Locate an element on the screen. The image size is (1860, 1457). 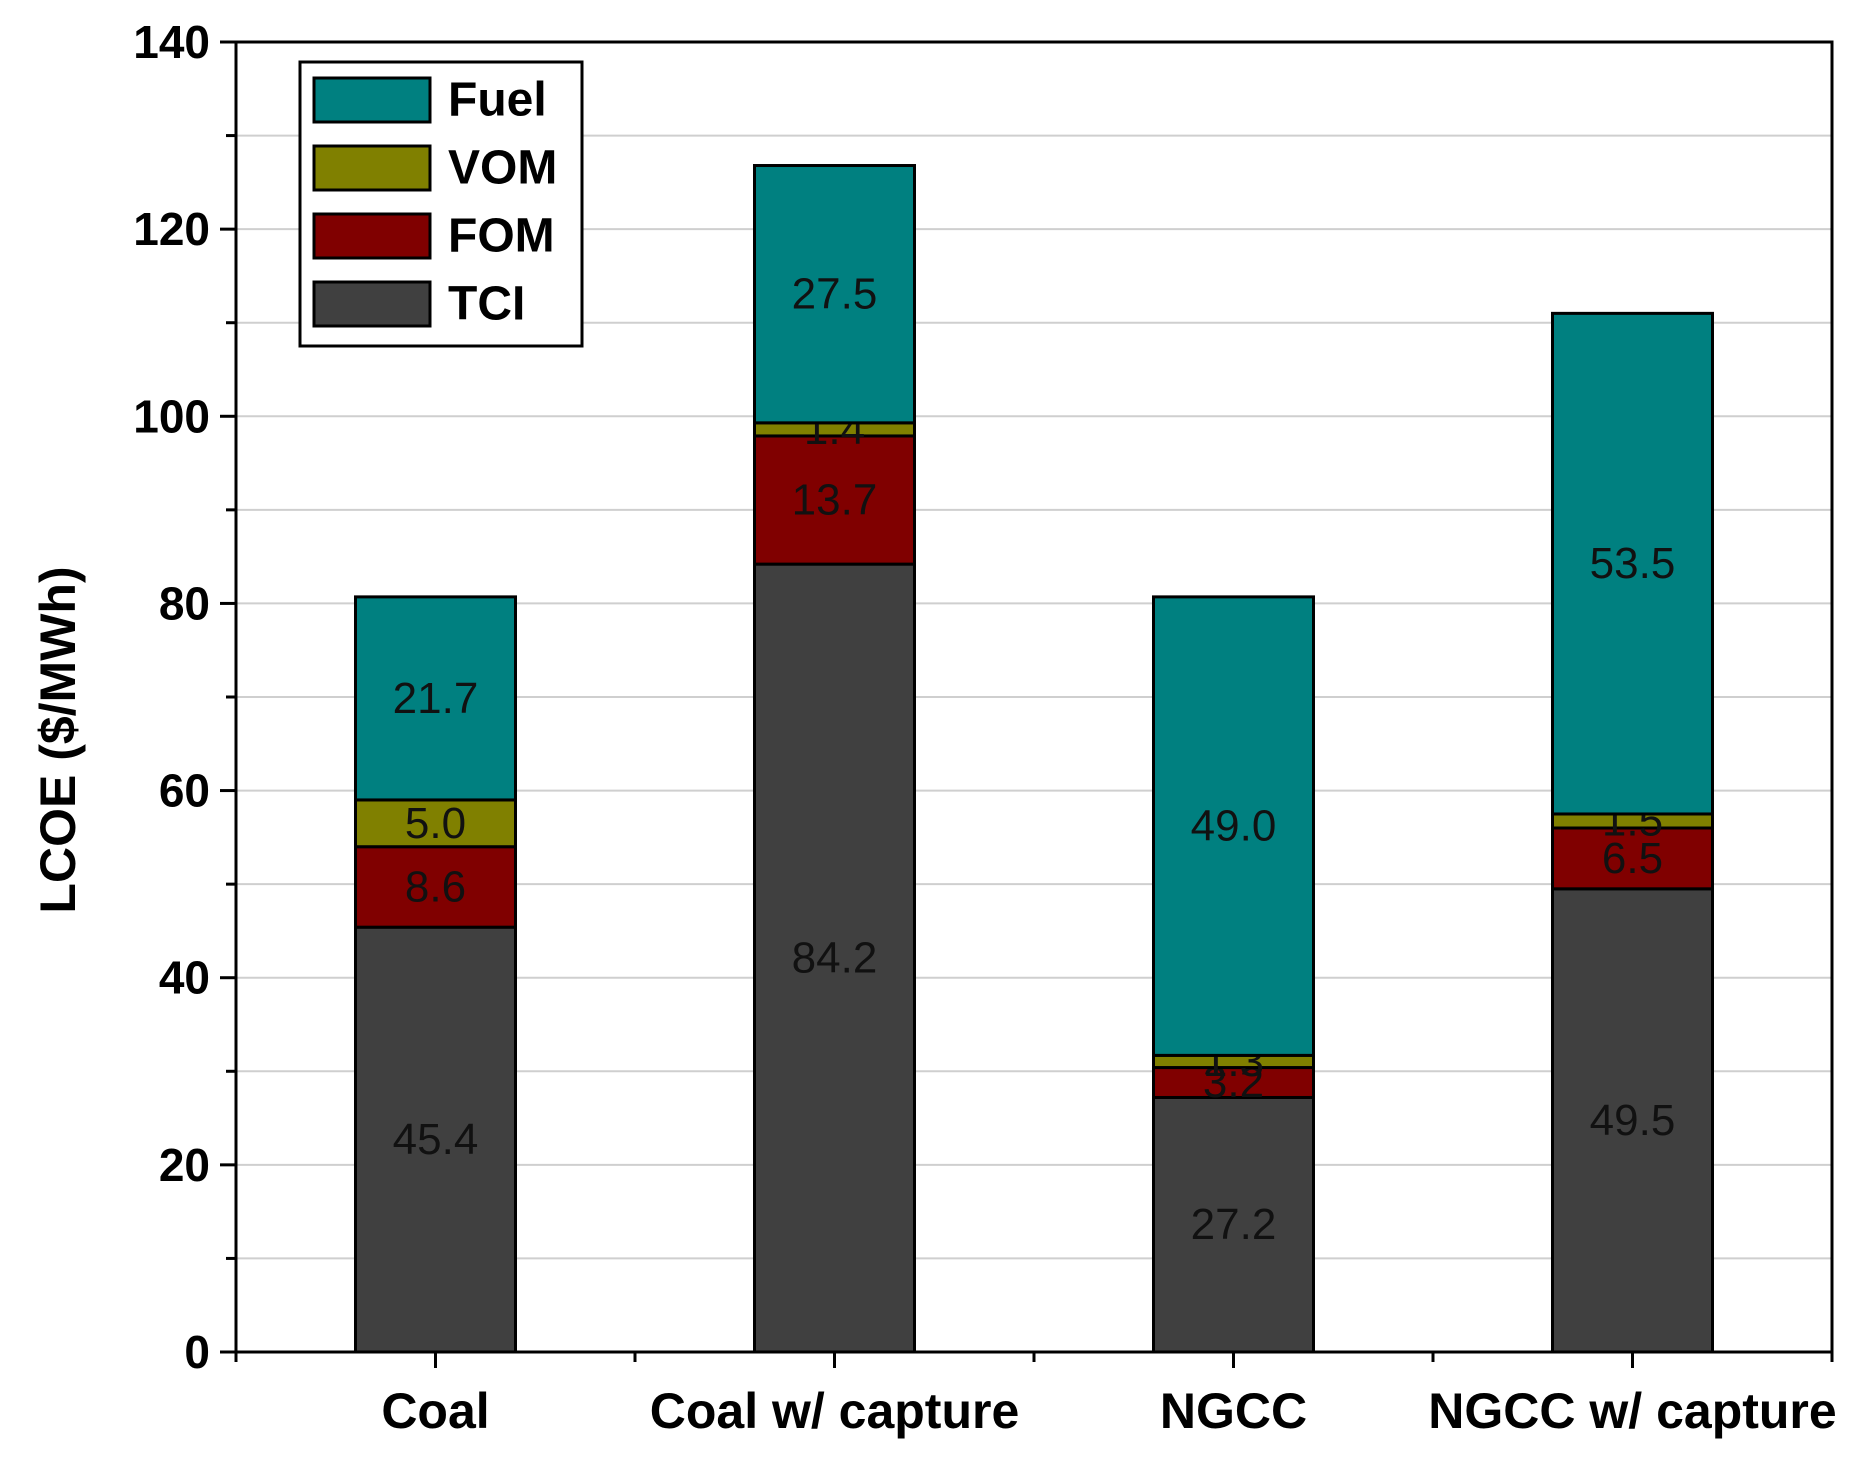
bar-segment-vom is located at coordinates (435, 823).